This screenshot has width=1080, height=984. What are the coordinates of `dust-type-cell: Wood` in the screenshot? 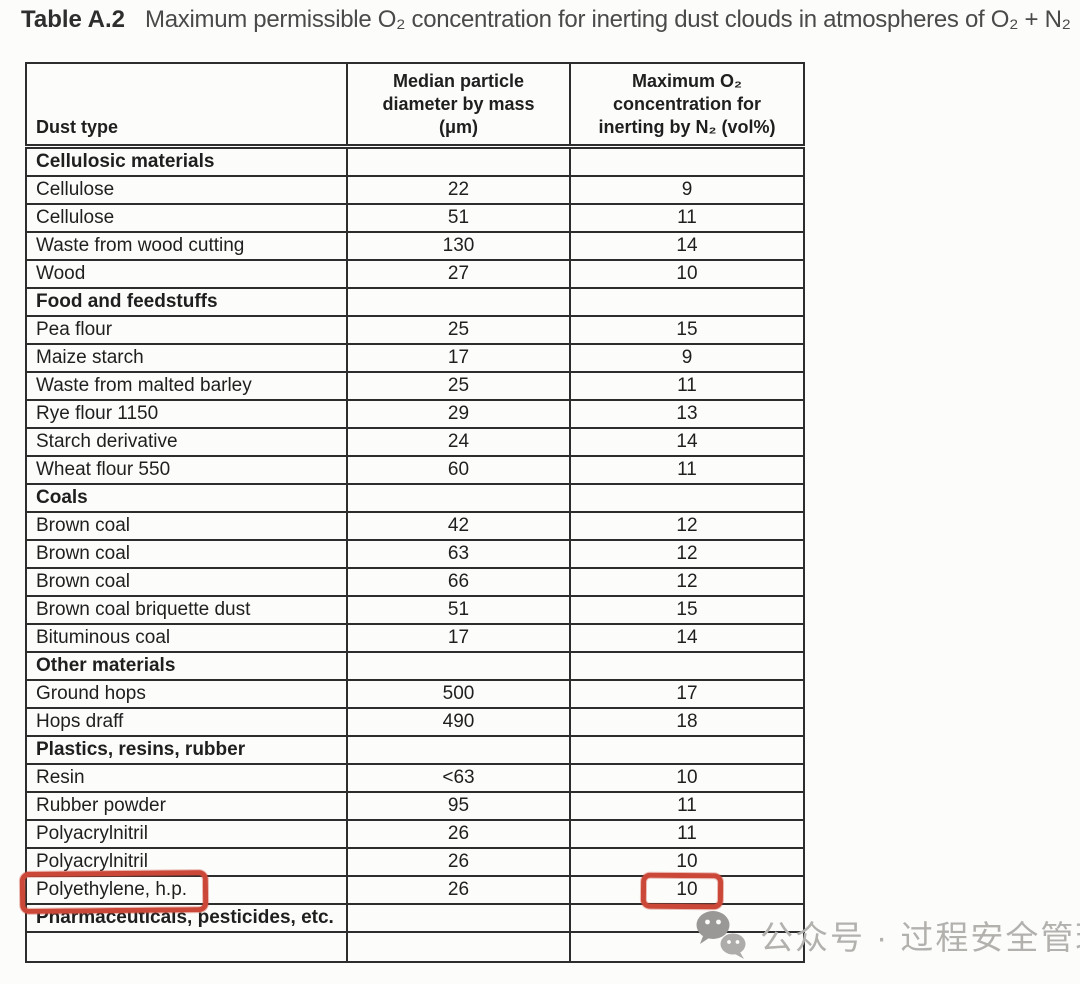 It's located at (186, 274).